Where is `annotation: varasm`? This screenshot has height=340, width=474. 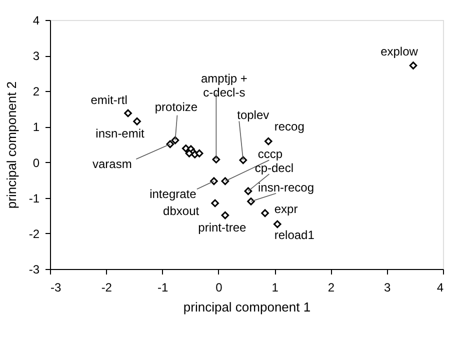 annotation: varasm is located at coordinates (112, 164).